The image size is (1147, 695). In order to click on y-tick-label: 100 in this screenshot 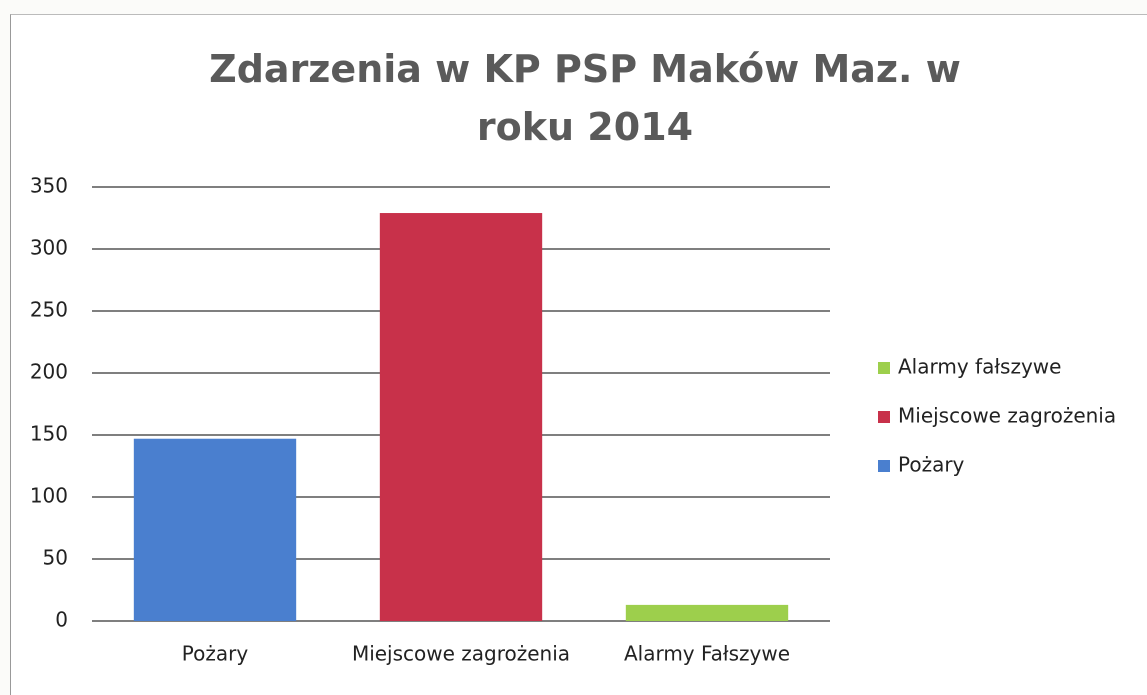, I will do `click(49, 496)`.